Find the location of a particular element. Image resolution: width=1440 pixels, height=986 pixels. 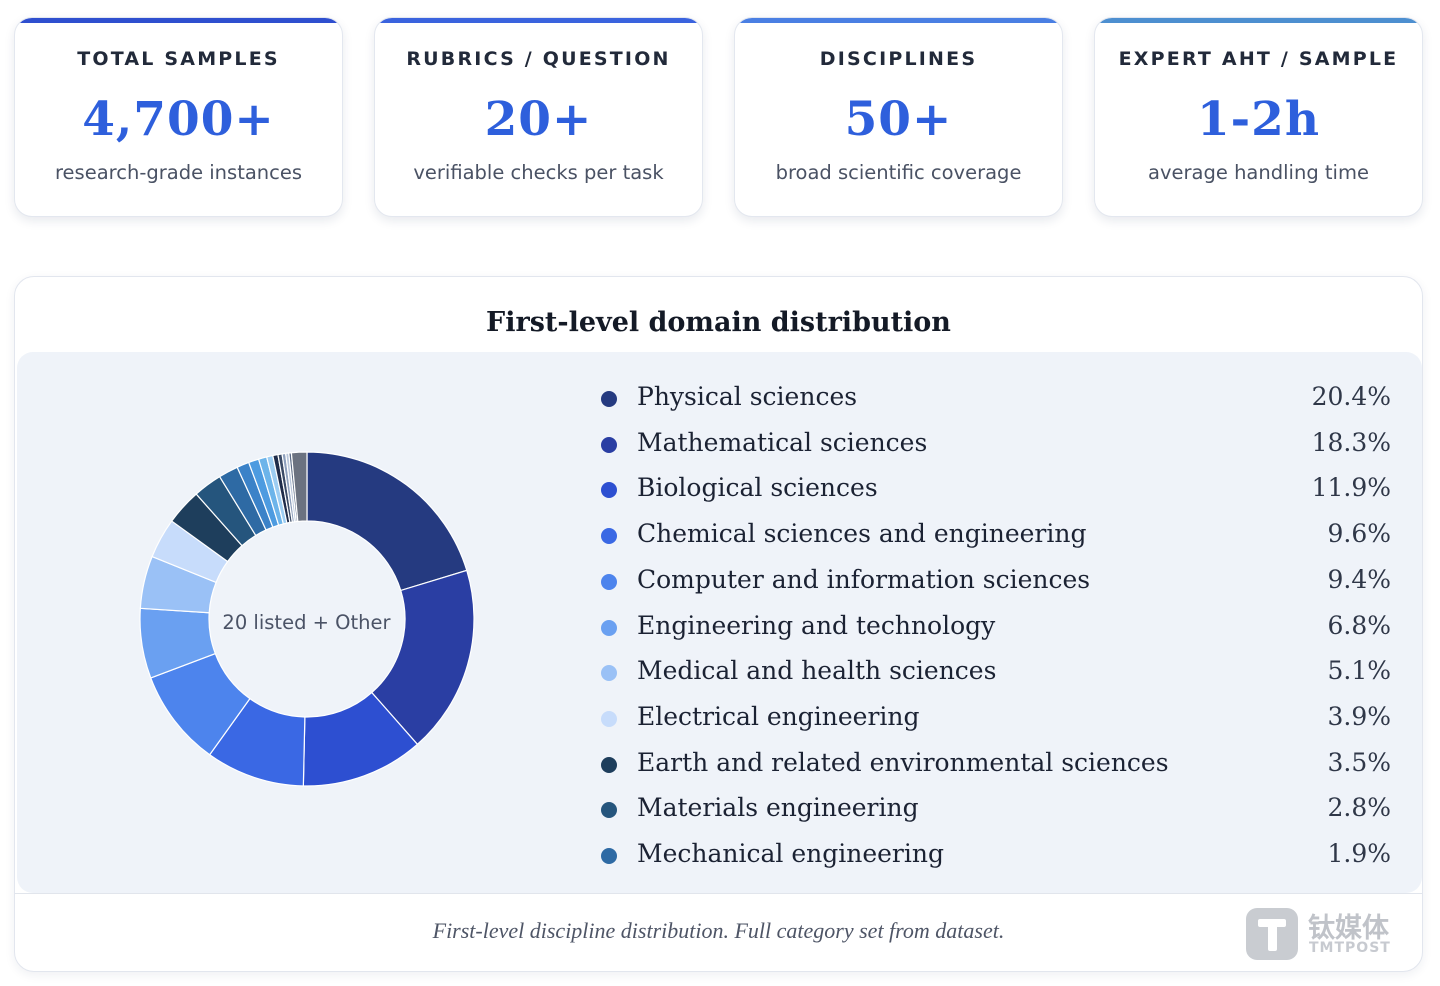

legend-item: Materials engineering 2.8% is located at coordinates (996, 809).